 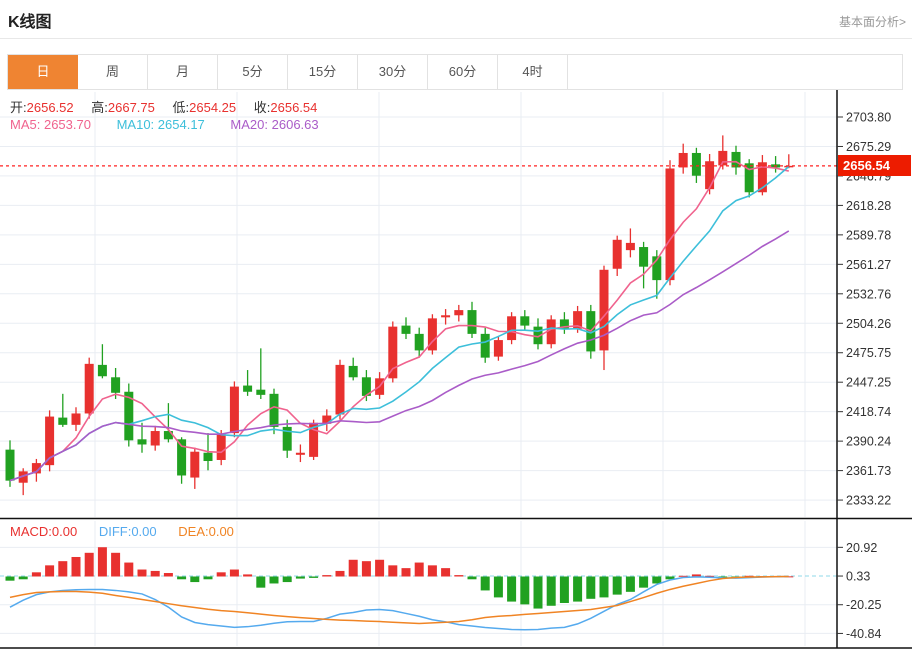 What do you see at coordinates (868, 324) in the screenshot?
I see `svg-text: 2504.26` at bounding box center [868, 324].